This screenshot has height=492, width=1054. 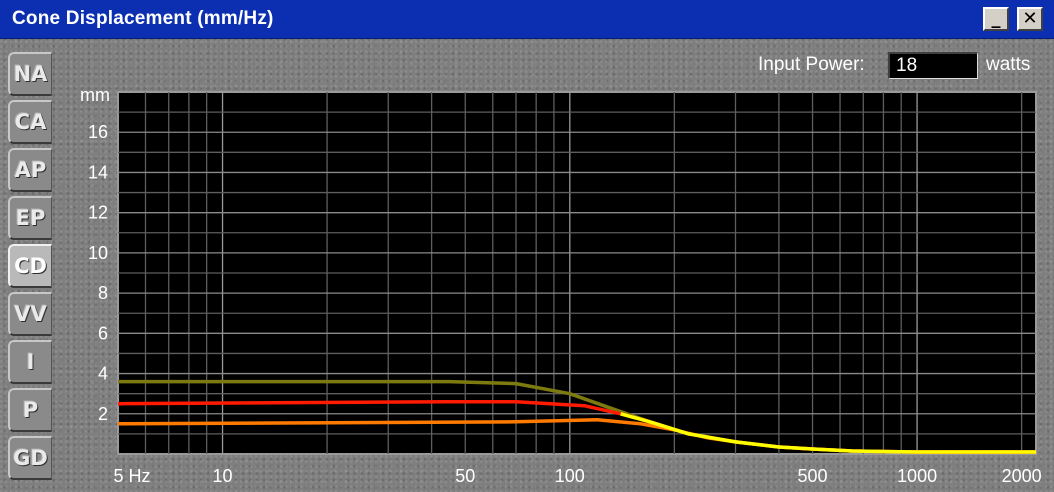 What do you see at coordinates (98, 213) in the screenshot?
I see `y-tick-label: 12` at bounding box center [98, 213].